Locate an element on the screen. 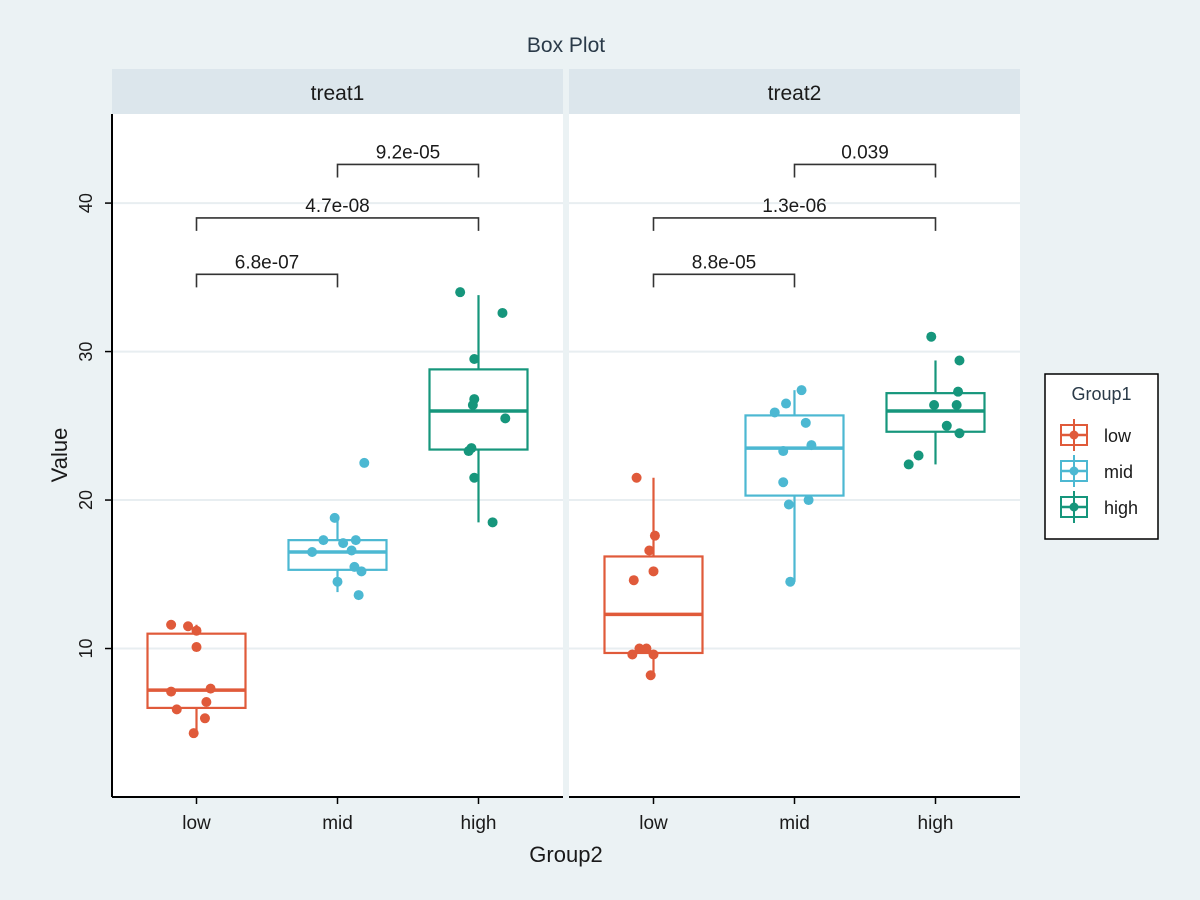  significance-bracket: 8.8e-05 is located at coordinates (724, 270).